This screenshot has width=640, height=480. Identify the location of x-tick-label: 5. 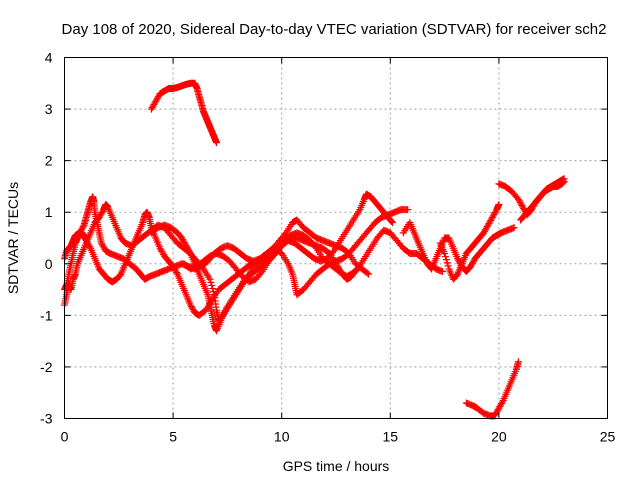
(173, 437).